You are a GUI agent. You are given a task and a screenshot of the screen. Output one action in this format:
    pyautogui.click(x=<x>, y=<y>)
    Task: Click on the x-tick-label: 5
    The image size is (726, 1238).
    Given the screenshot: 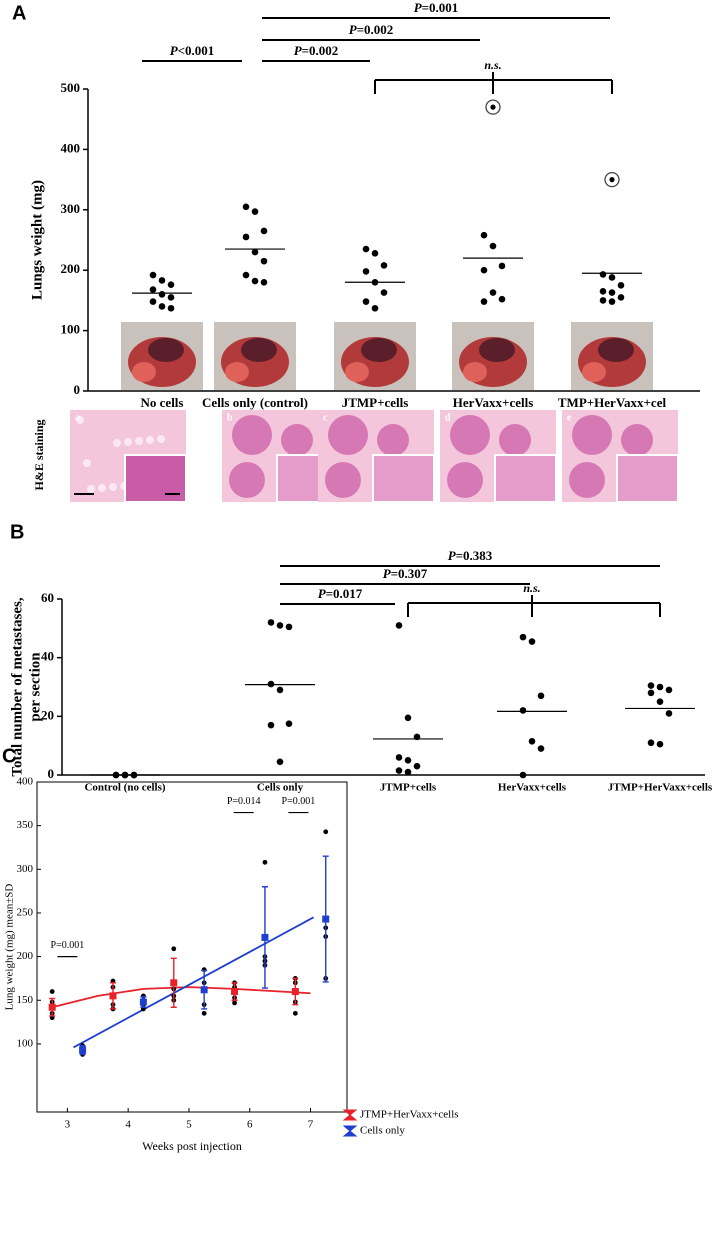 What is the action you would take?
    pyautogui.click(x=189, y=1125)
    